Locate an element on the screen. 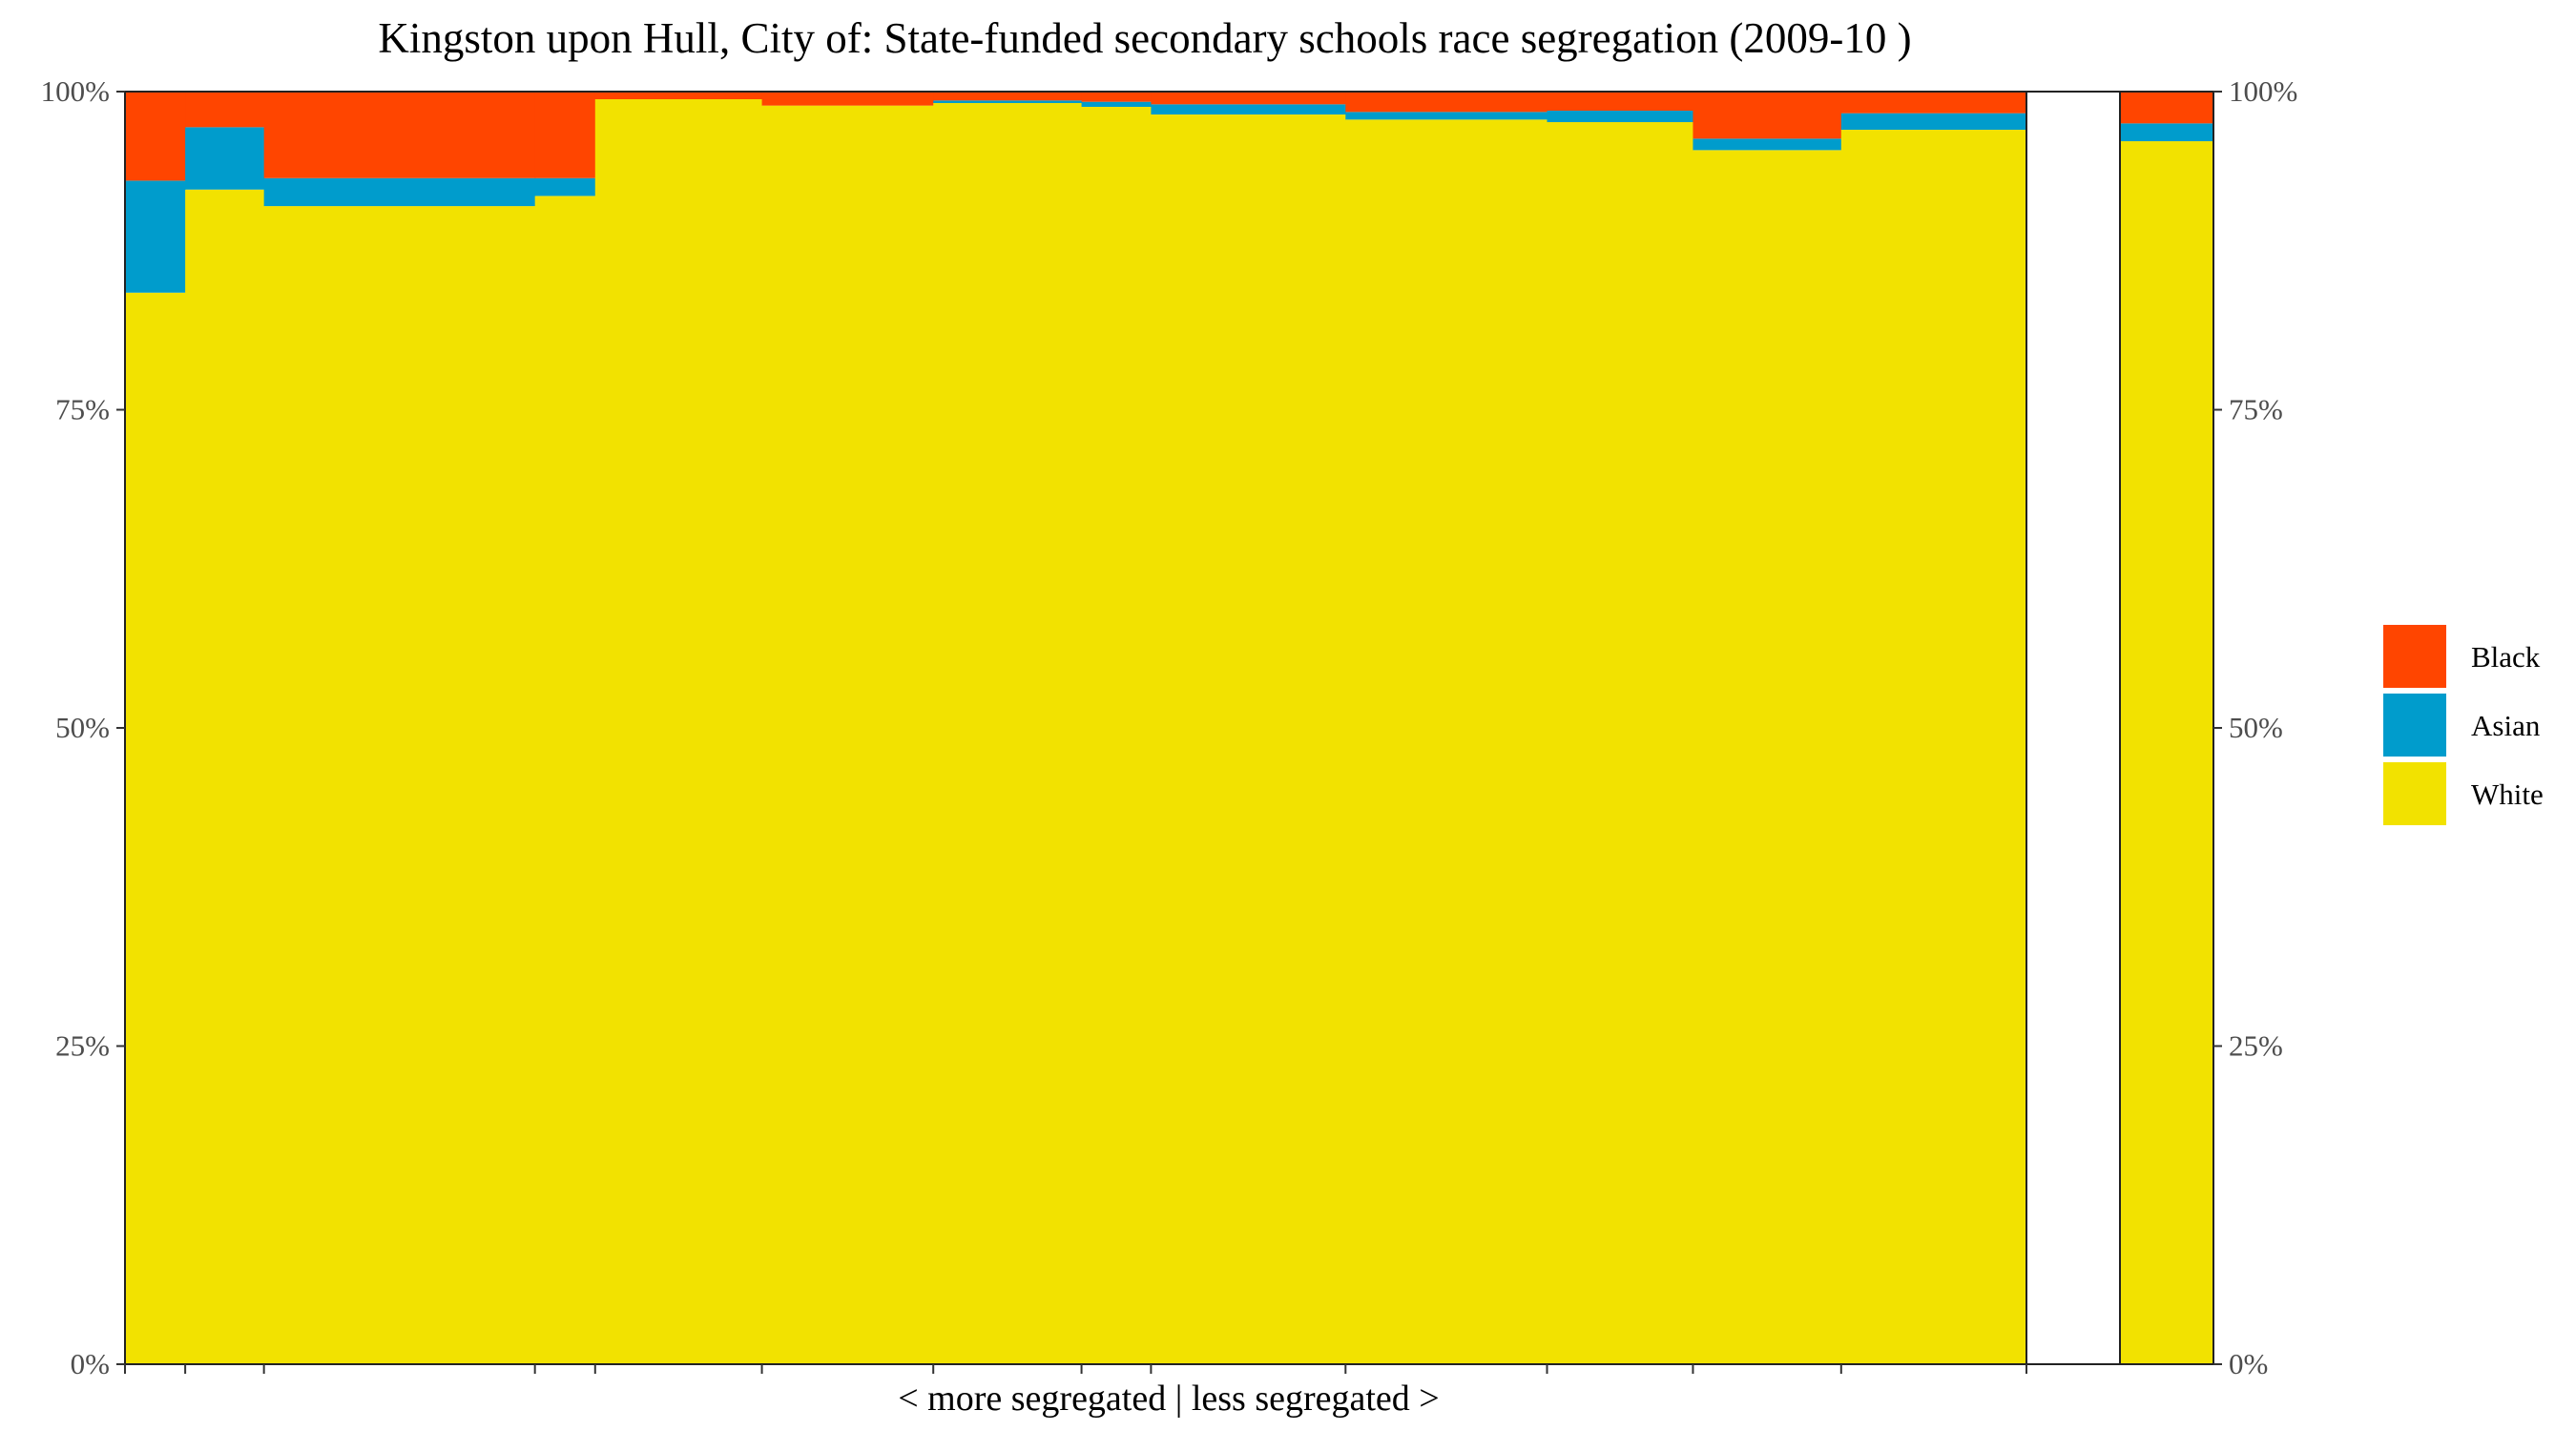  legend: Black Asian White is located at coordinates (2463, 725).